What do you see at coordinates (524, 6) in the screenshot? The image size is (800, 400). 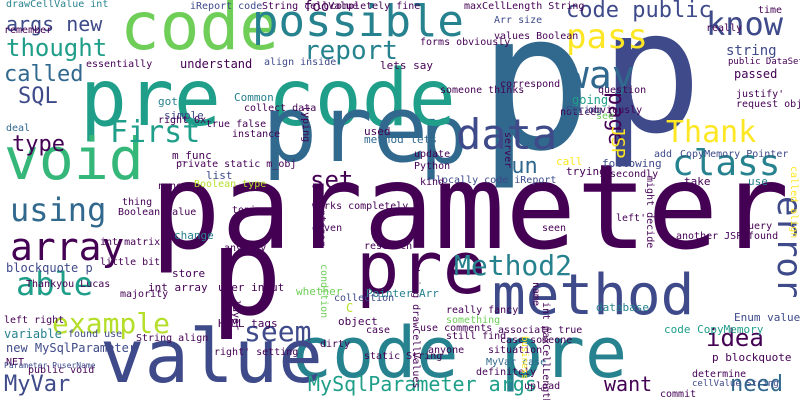 I see `word-maxCellLength-String: maxCellLength String` at bounding box center [524, 6].